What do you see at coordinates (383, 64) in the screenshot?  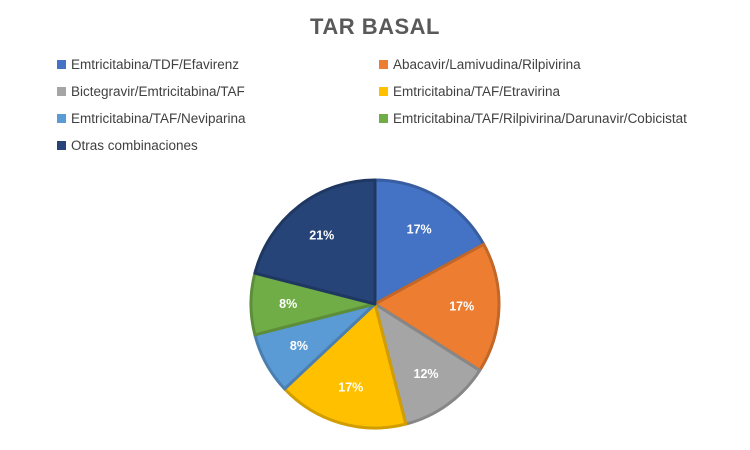 I see `legend-swatch-abacavir-lamivudina-rilpivirina` at bounding box center [383, 64].